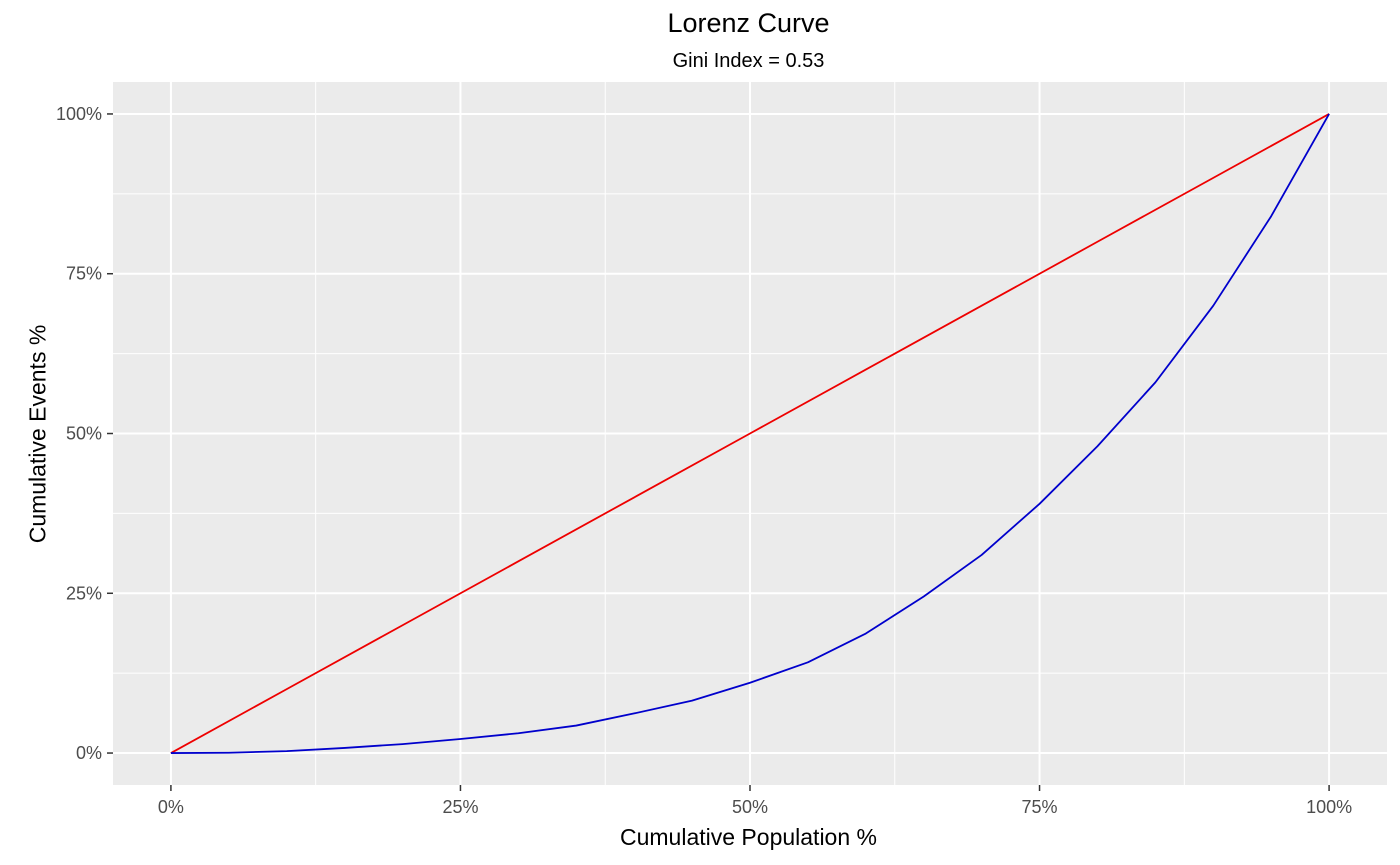 The height and width of the screenshot is (865, 1400). What do you see at coordinates (79, 114) in the screenshot?
I see `y-tick-label: 100%` at bounding box center [79, 114].